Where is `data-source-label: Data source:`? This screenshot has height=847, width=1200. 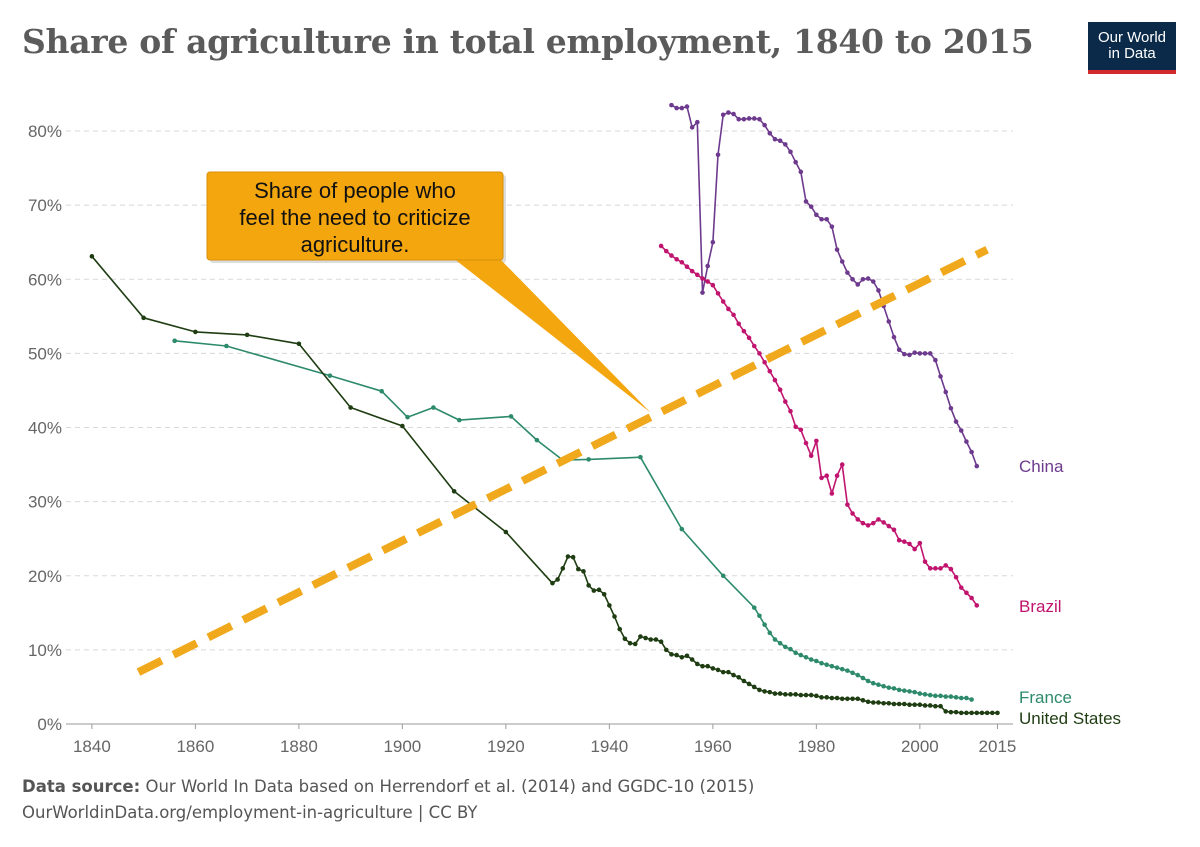
data-source-label: Data source: is located at coordinates (81, 786).